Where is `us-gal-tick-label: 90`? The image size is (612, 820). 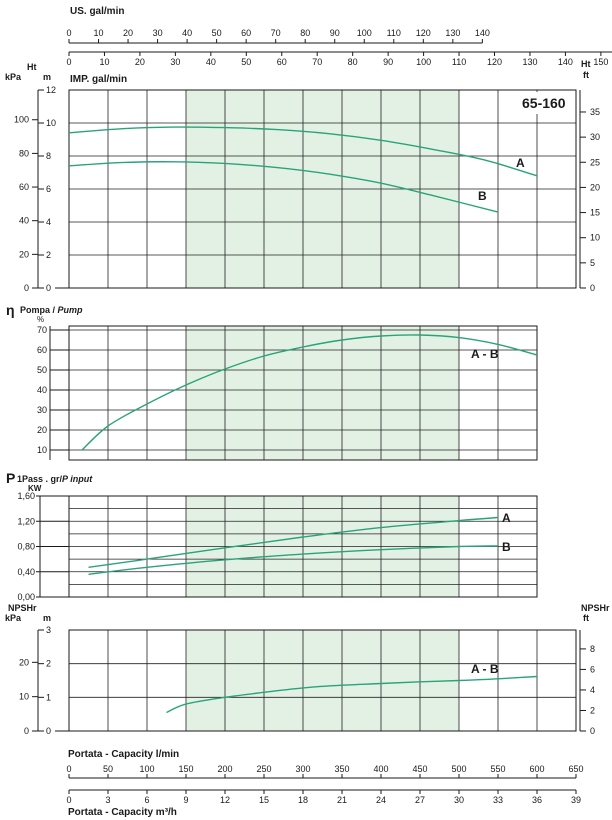 us-gal-tick-label: 90 is located at coordinates (335, 33).